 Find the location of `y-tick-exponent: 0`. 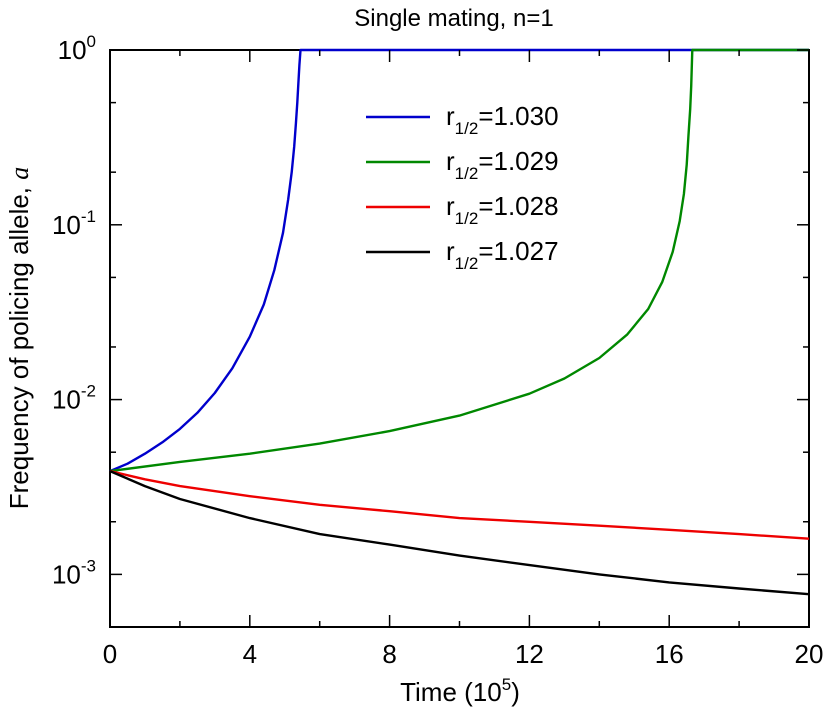

y-tick-exponent: 0 is located at coordinates (91, 41).